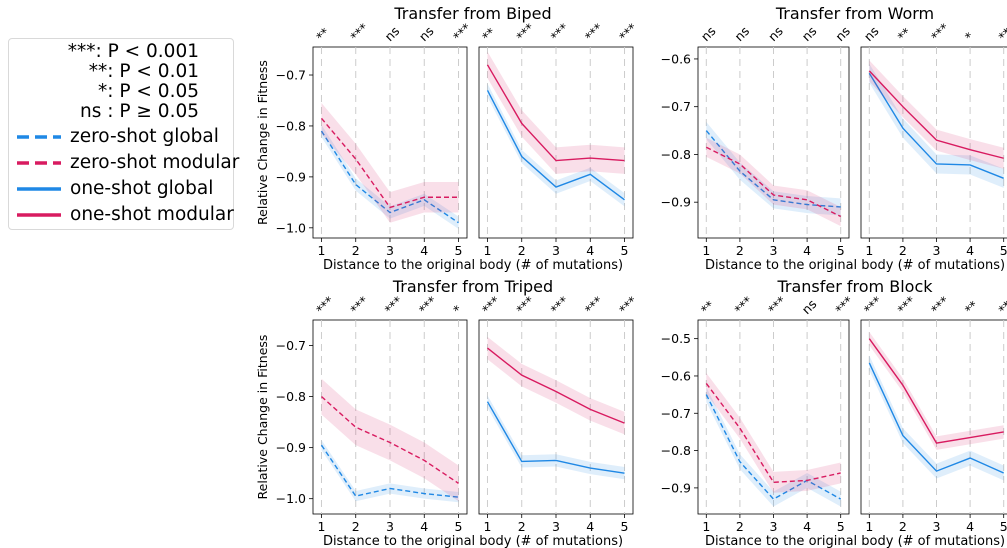 This screenshot has width=1007, height=548. What do you see at coordinates (144, 136) in the screenshot?
I see `legend-label: zero-shot global` at bounding box center [144, 136].